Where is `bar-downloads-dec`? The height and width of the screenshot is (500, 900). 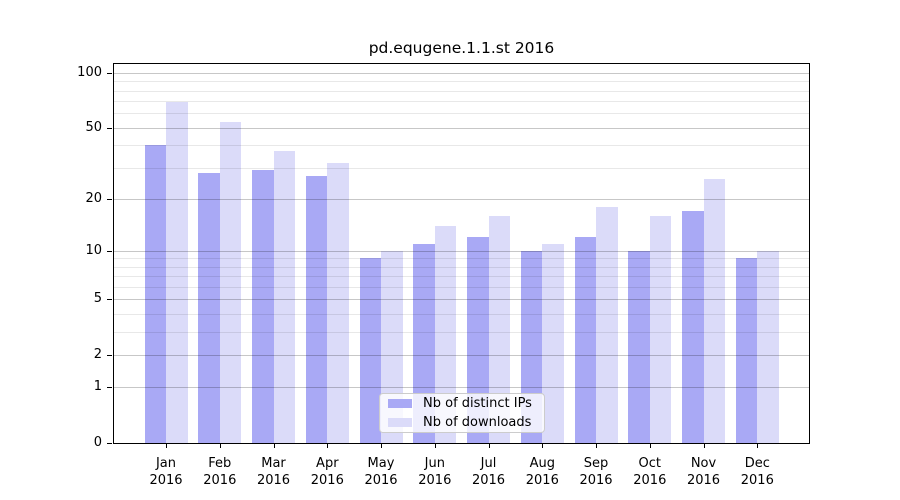 bar-downloads-dec is located at coordinates (768, 346).